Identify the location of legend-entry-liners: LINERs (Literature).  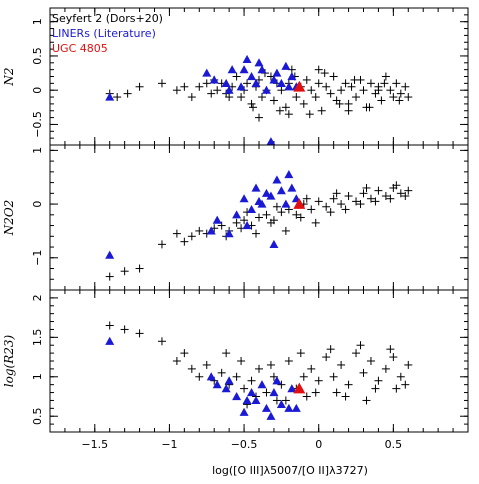
(104, 33).